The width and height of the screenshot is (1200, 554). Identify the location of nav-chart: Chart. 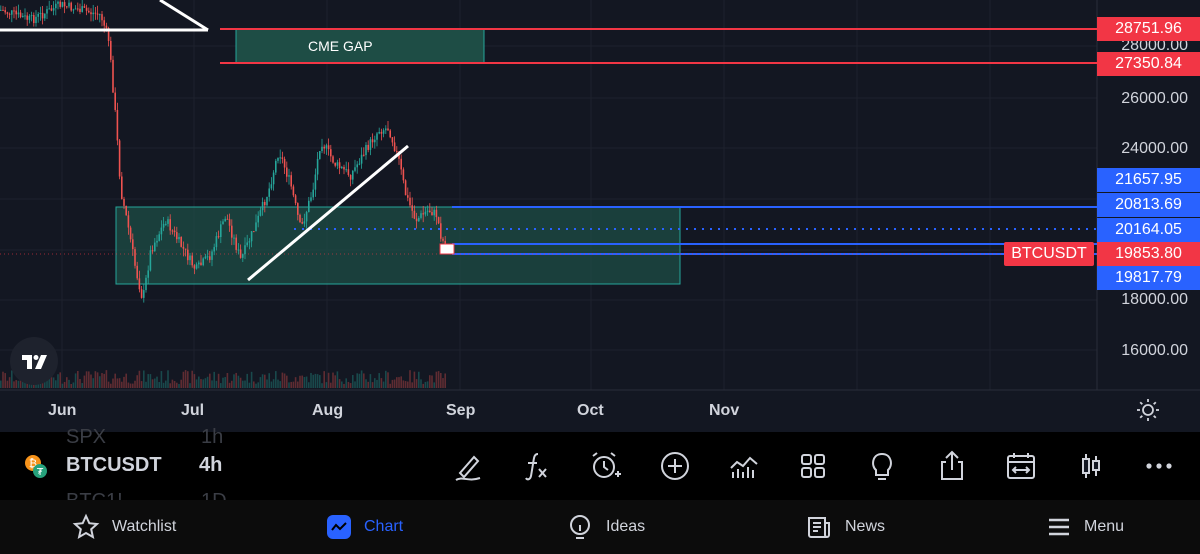
(364, 527).